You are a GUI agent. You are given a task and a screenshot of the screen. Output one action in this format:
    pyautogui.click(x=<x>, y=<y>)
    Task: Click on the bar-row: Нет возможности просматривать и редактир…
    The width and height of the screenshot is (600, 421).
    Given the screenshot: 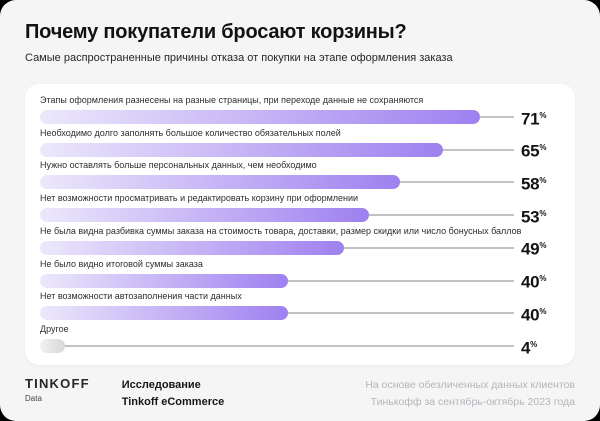 What is the action you would take?
    pyautogui.click(x=300, y=209)
    